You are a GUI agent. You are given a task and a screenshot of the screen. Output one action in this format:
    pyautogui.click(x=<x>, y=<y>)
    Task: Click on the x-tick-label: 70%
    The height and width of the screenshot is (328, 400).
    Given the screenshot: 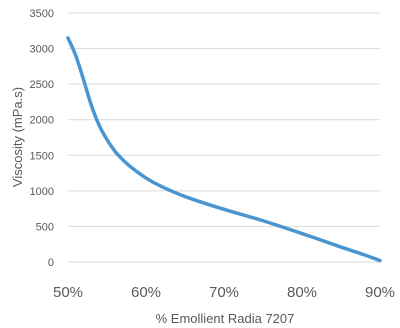 What is the action you would take?
    pyautogui.click(x=224, y=292)
    